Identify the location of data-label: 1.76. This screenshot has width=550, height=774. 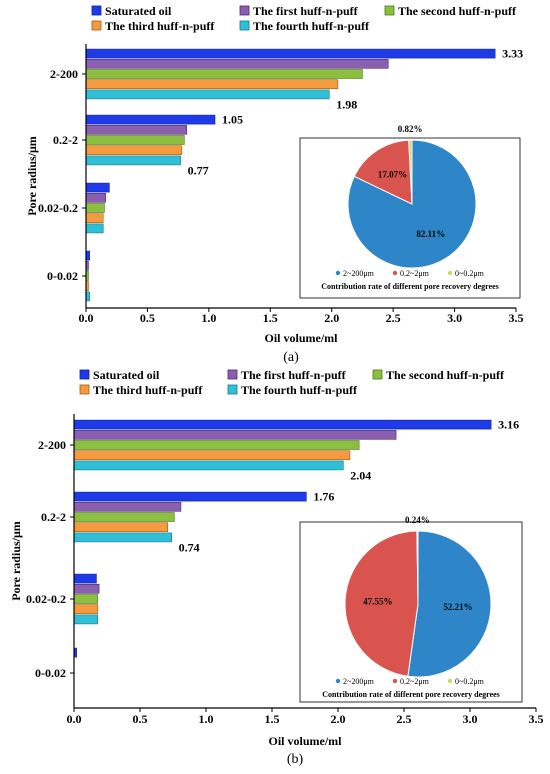
(323, 497).